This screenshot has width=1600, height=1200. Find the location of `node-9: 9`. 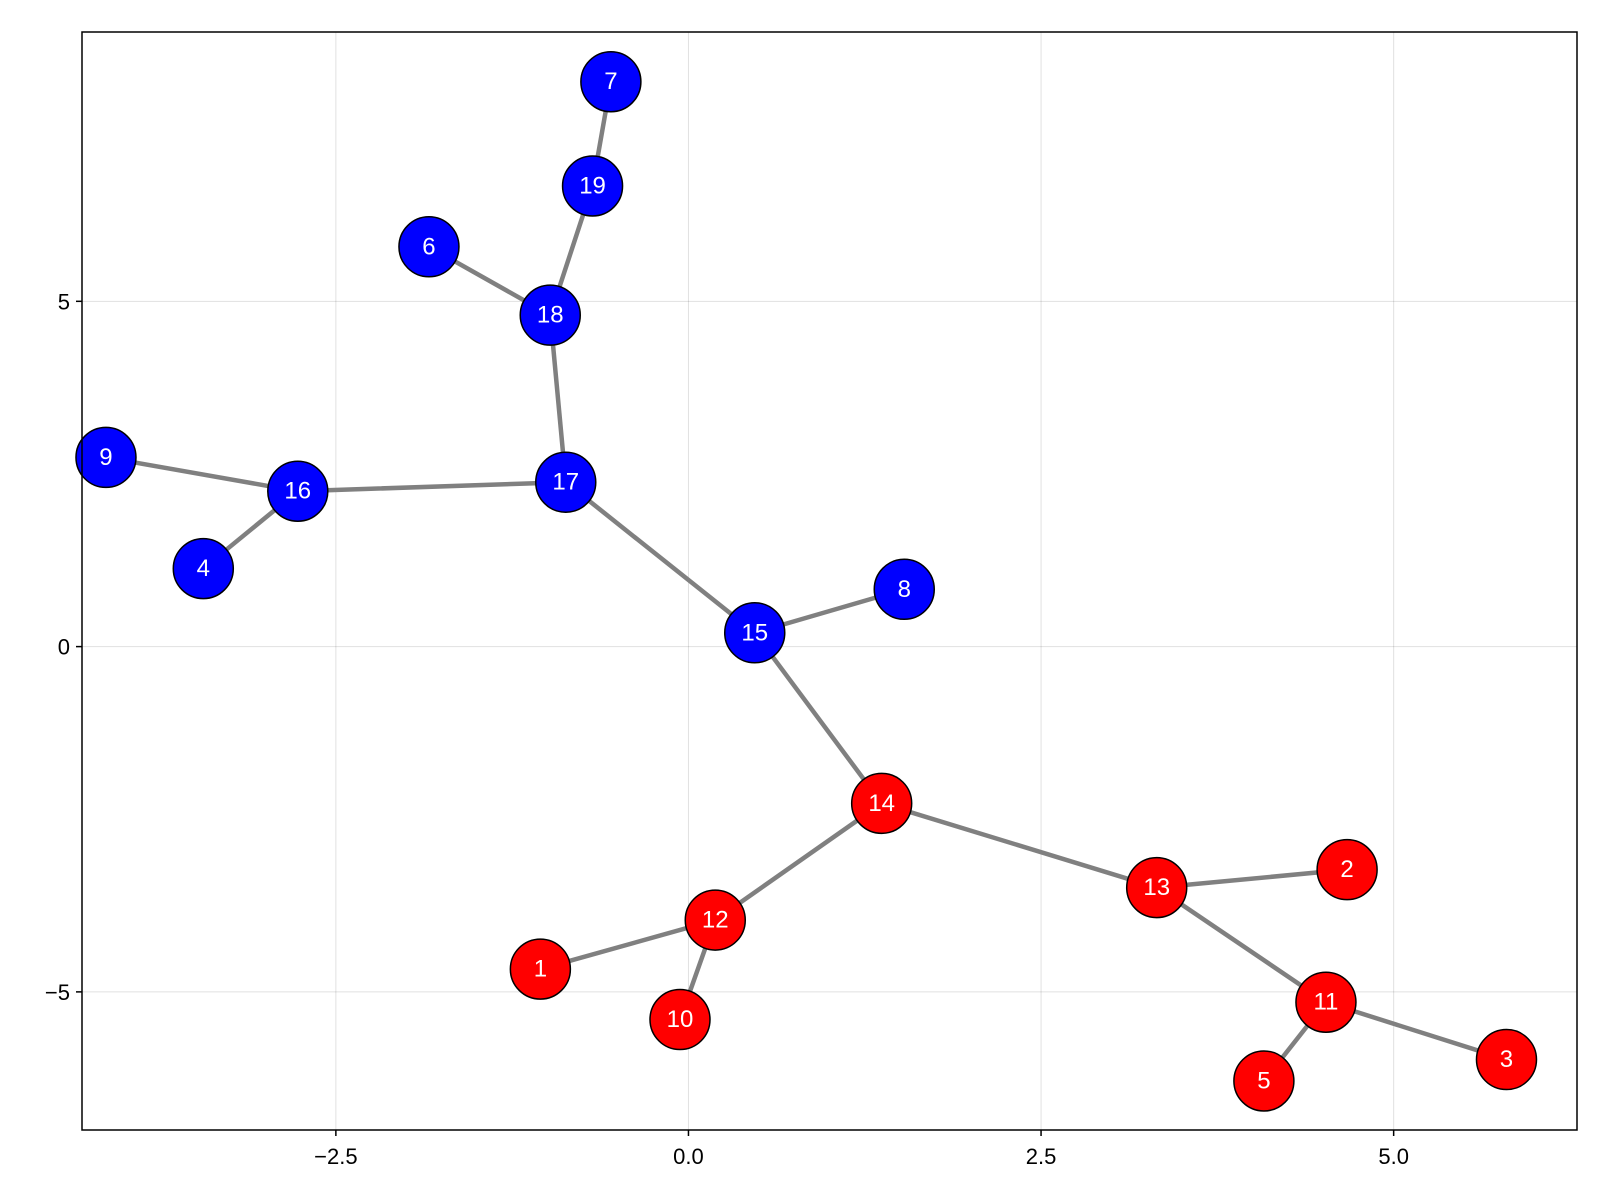

node-9: 9 is located at coordinates (106, 457).